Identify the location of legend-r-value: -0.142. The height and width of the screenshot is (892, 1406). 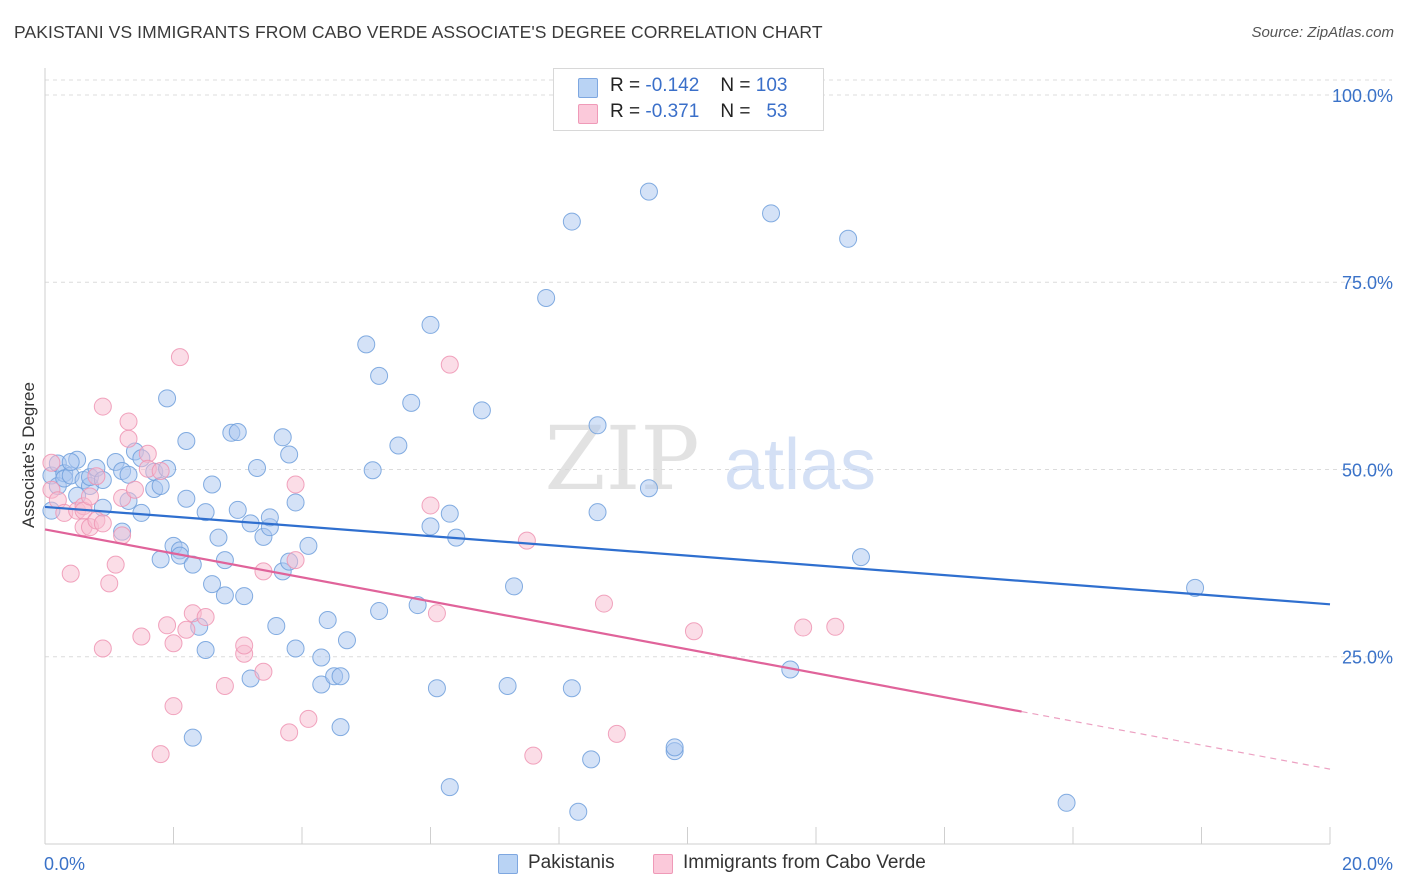
(672, 85).